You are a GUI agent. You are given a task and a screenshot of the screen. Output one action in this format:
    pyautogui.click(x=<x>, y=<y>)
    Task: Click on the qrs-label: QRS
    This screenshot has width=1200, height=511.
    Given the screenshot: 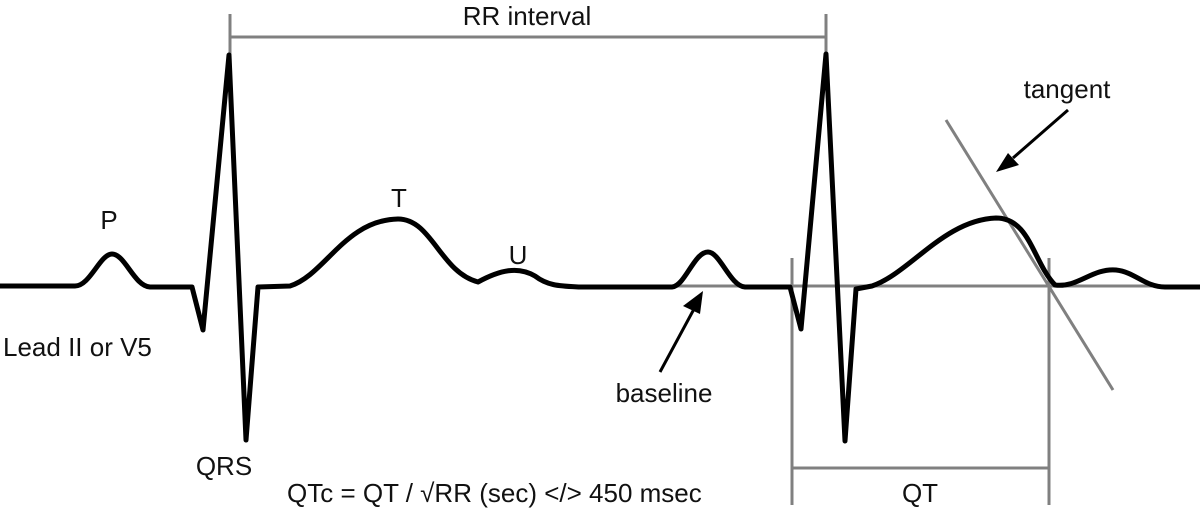 What is the action you would take?
    pyautogui.click(x=224, y=466)
    